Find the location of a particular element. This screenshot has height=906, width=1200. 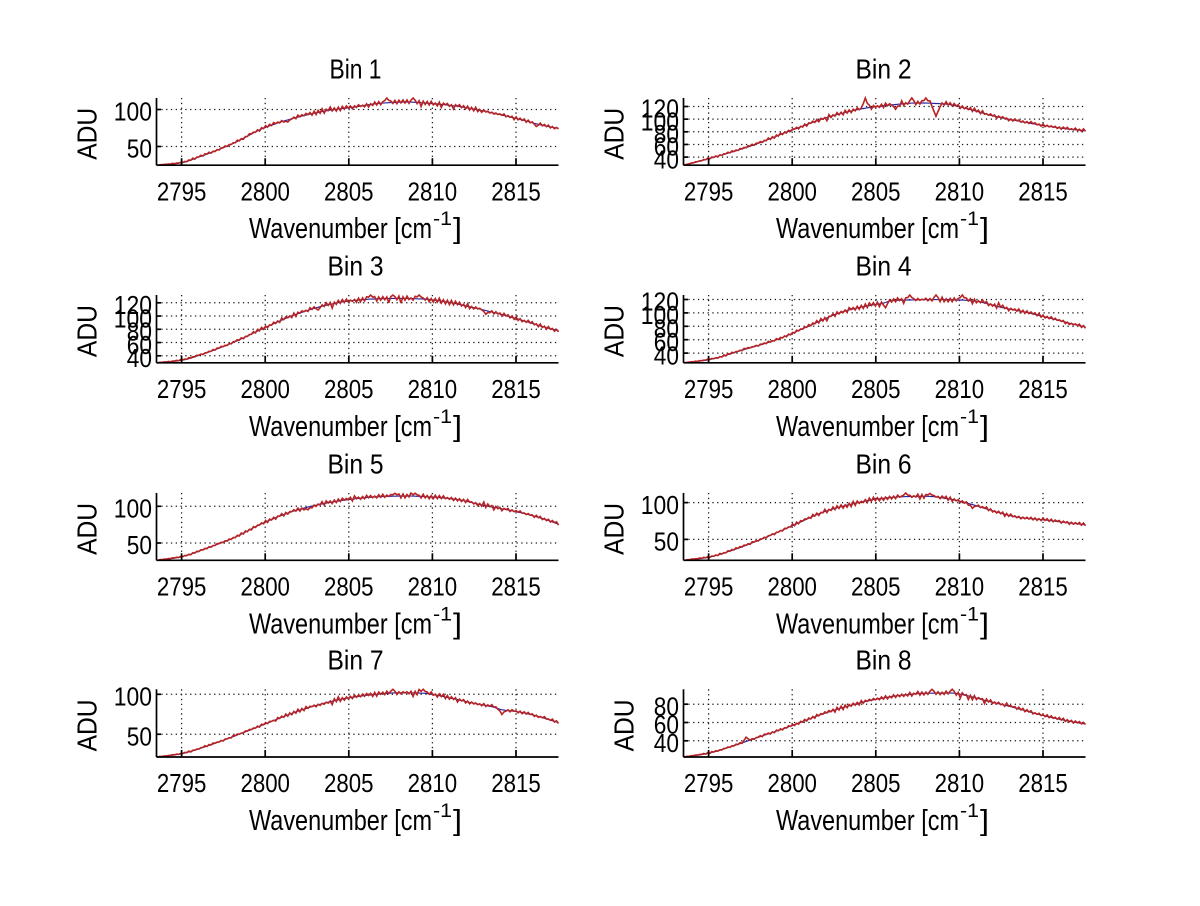

svg-text: Bin 6 is located at coordinates (884, 463).